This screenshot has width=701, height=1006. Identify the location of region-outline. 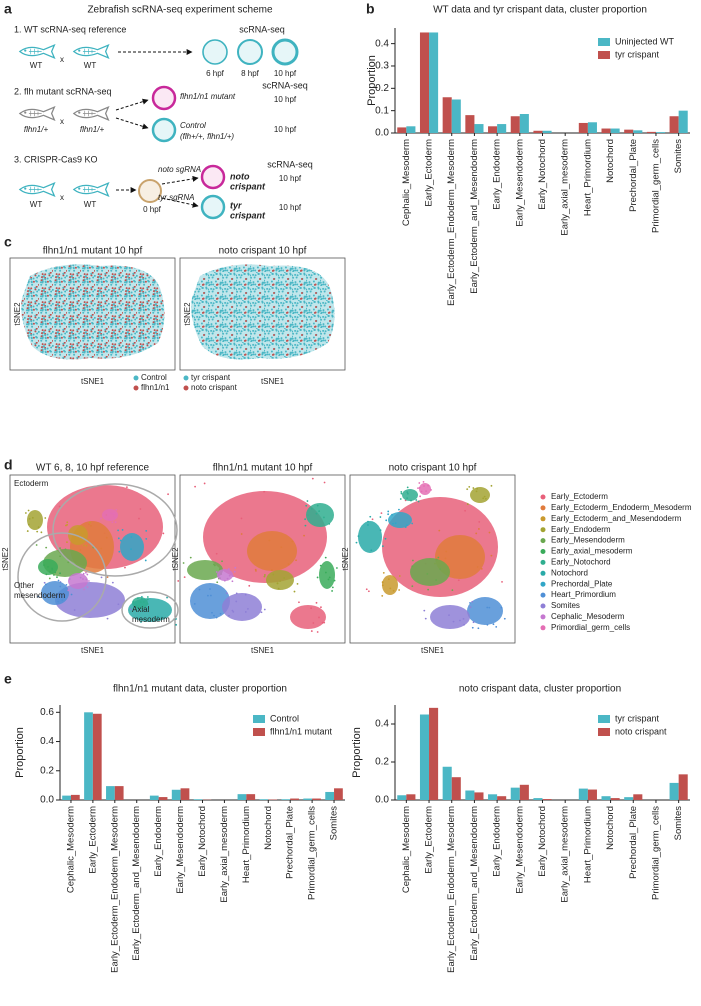
(62, 577).